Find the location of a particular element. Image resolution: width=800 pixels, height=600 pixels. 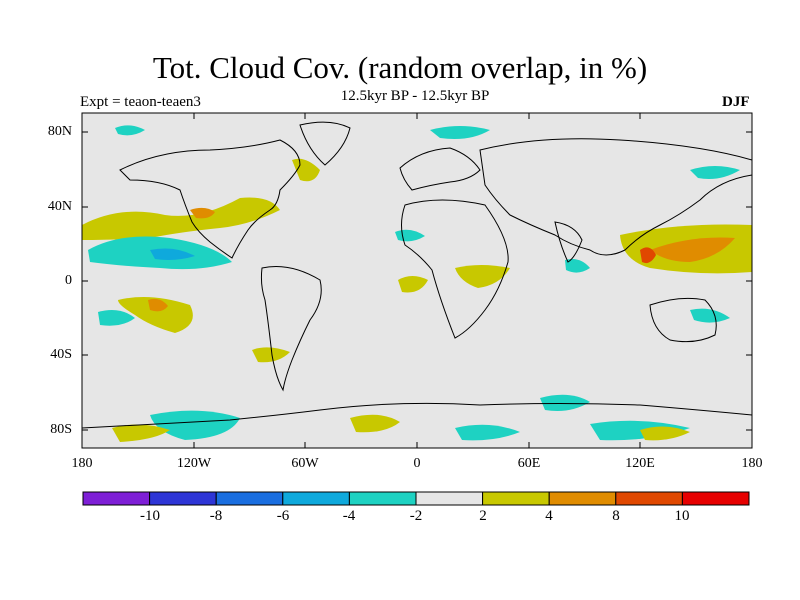

lon-label-180w: 180 is located at coordinates (82, 463).